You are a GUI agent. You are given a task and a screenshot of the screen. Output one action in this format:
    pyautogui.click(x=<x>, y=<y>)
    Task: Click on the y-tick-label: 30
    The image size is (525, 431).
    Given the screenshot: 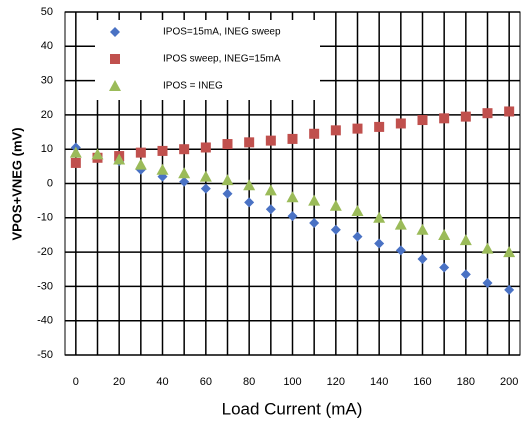 What is the action you would take?
    pyautogui.click(x=47, y=81)
    